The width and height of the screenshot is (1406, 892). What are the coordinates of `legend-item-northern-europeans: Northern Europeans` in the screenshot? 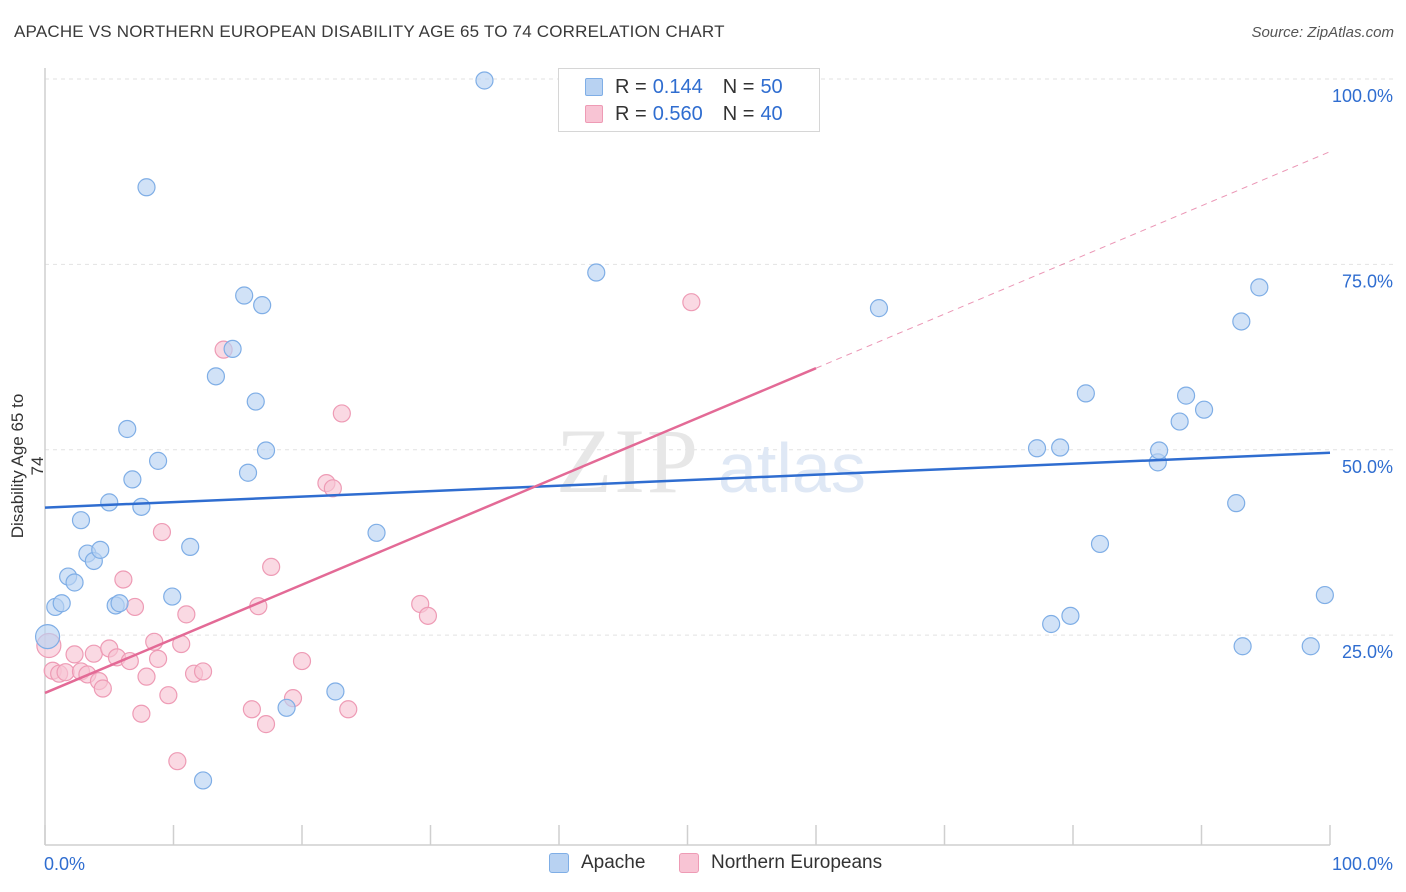 It's located at (780, 863).